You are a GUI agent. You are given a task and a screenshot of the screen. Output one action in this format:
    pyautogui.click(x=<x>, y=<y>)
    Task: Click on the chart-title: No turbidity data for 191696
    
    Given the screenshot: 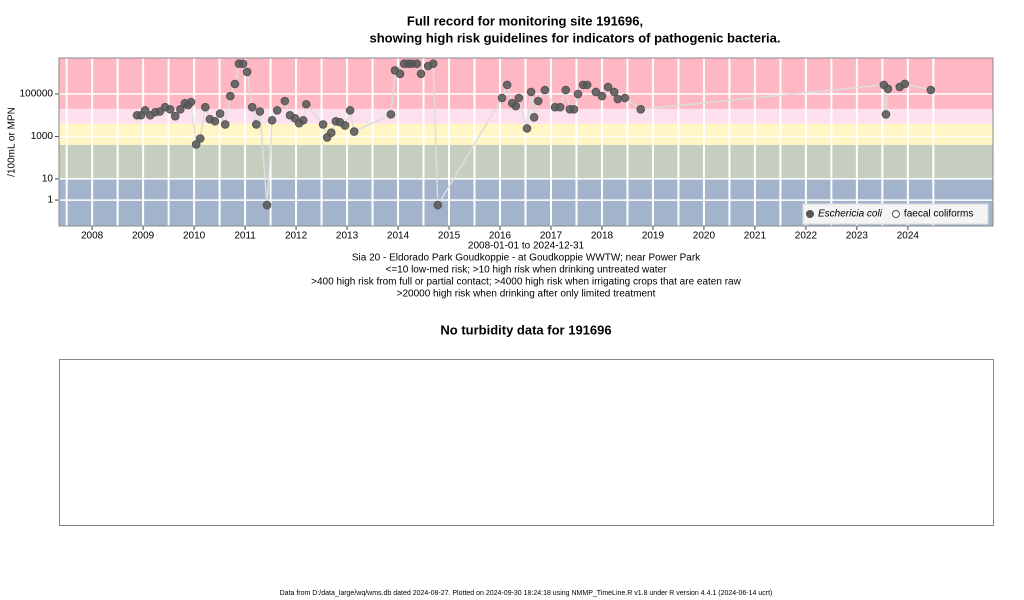 What is the action you would take?
    pyautogui.click(x=525, y=329)
    